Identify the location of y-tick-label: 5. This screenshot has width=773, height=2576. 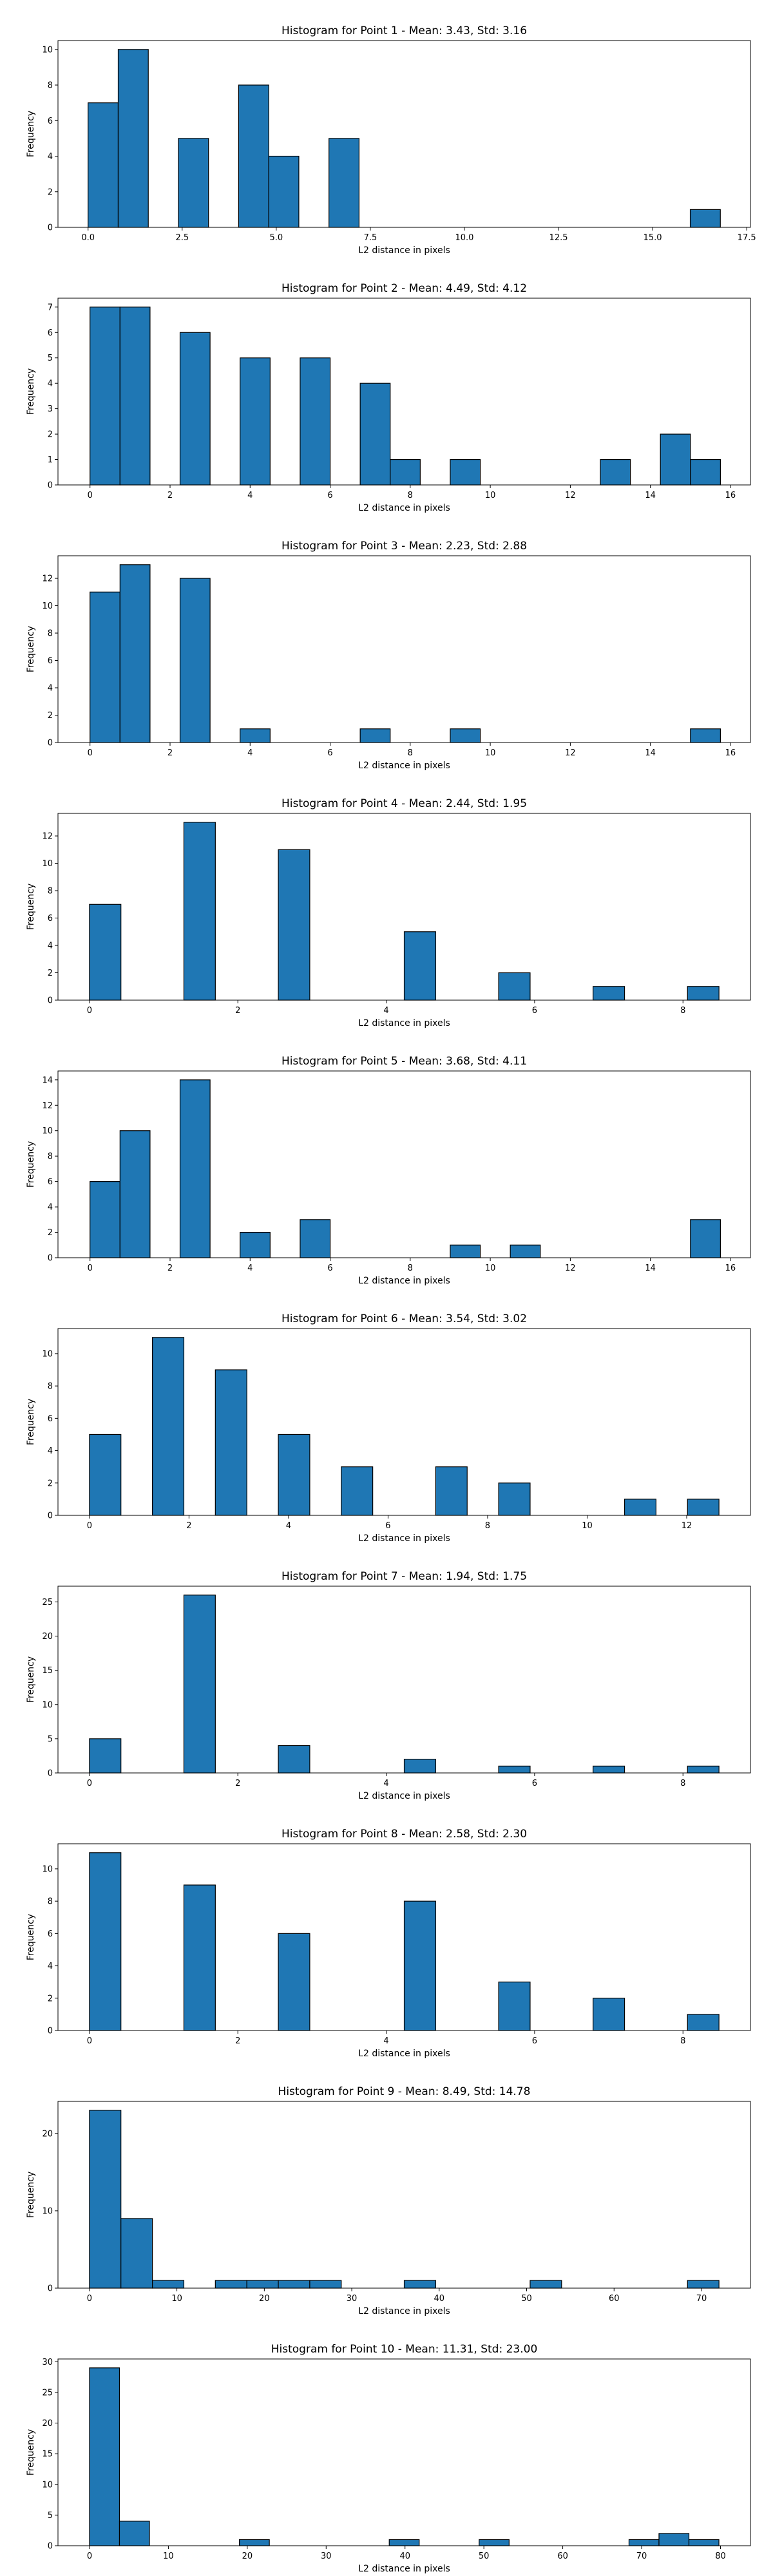
(50, 1739).